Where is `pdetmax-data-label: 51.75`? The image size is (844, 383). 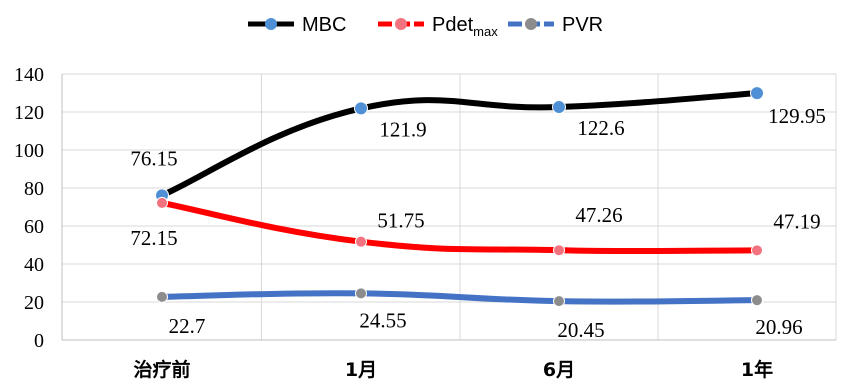
pdetmax-data-label: 51.75 is located at coordinates (400, 221).